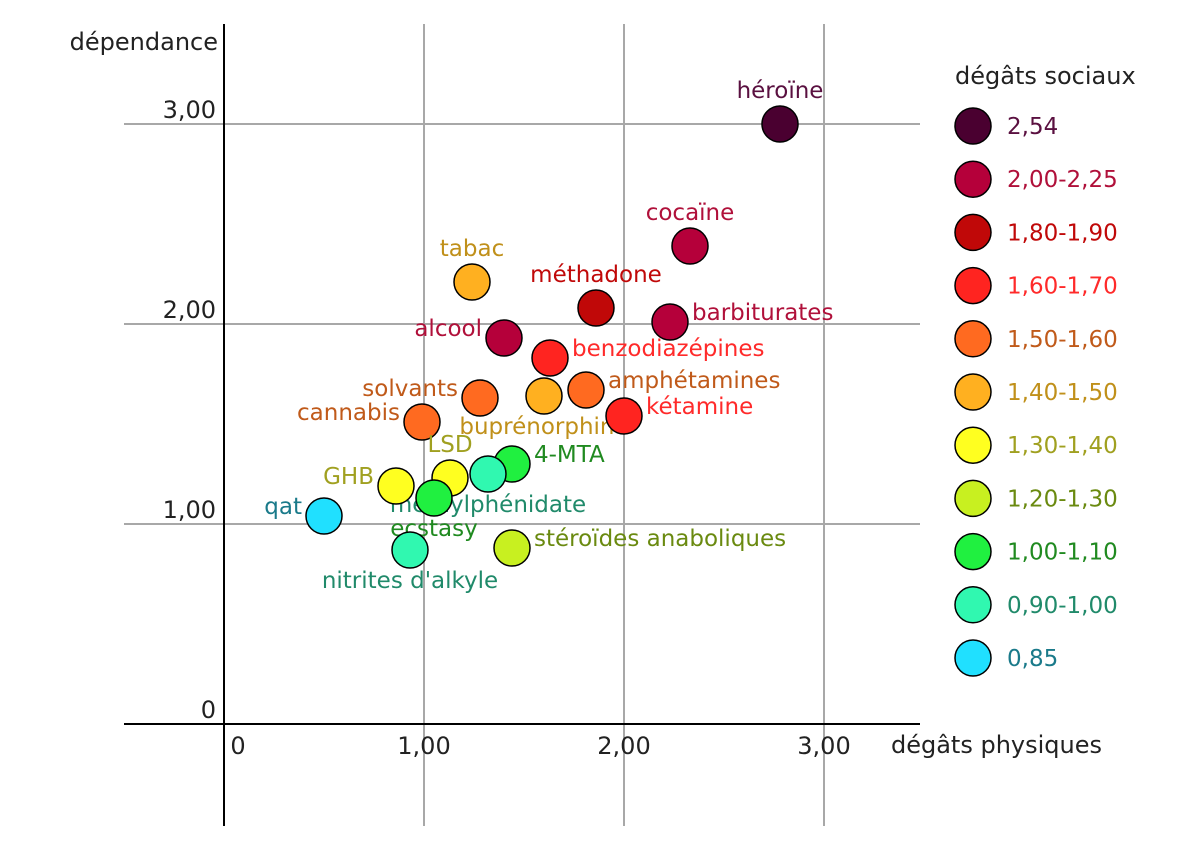 This screenshot has width=1196, height=851. What do you see at coordinates (1062, 499) in the screenshot?
I see `legend-label: 1,20-1,30` at bounding box center [1062, 499].